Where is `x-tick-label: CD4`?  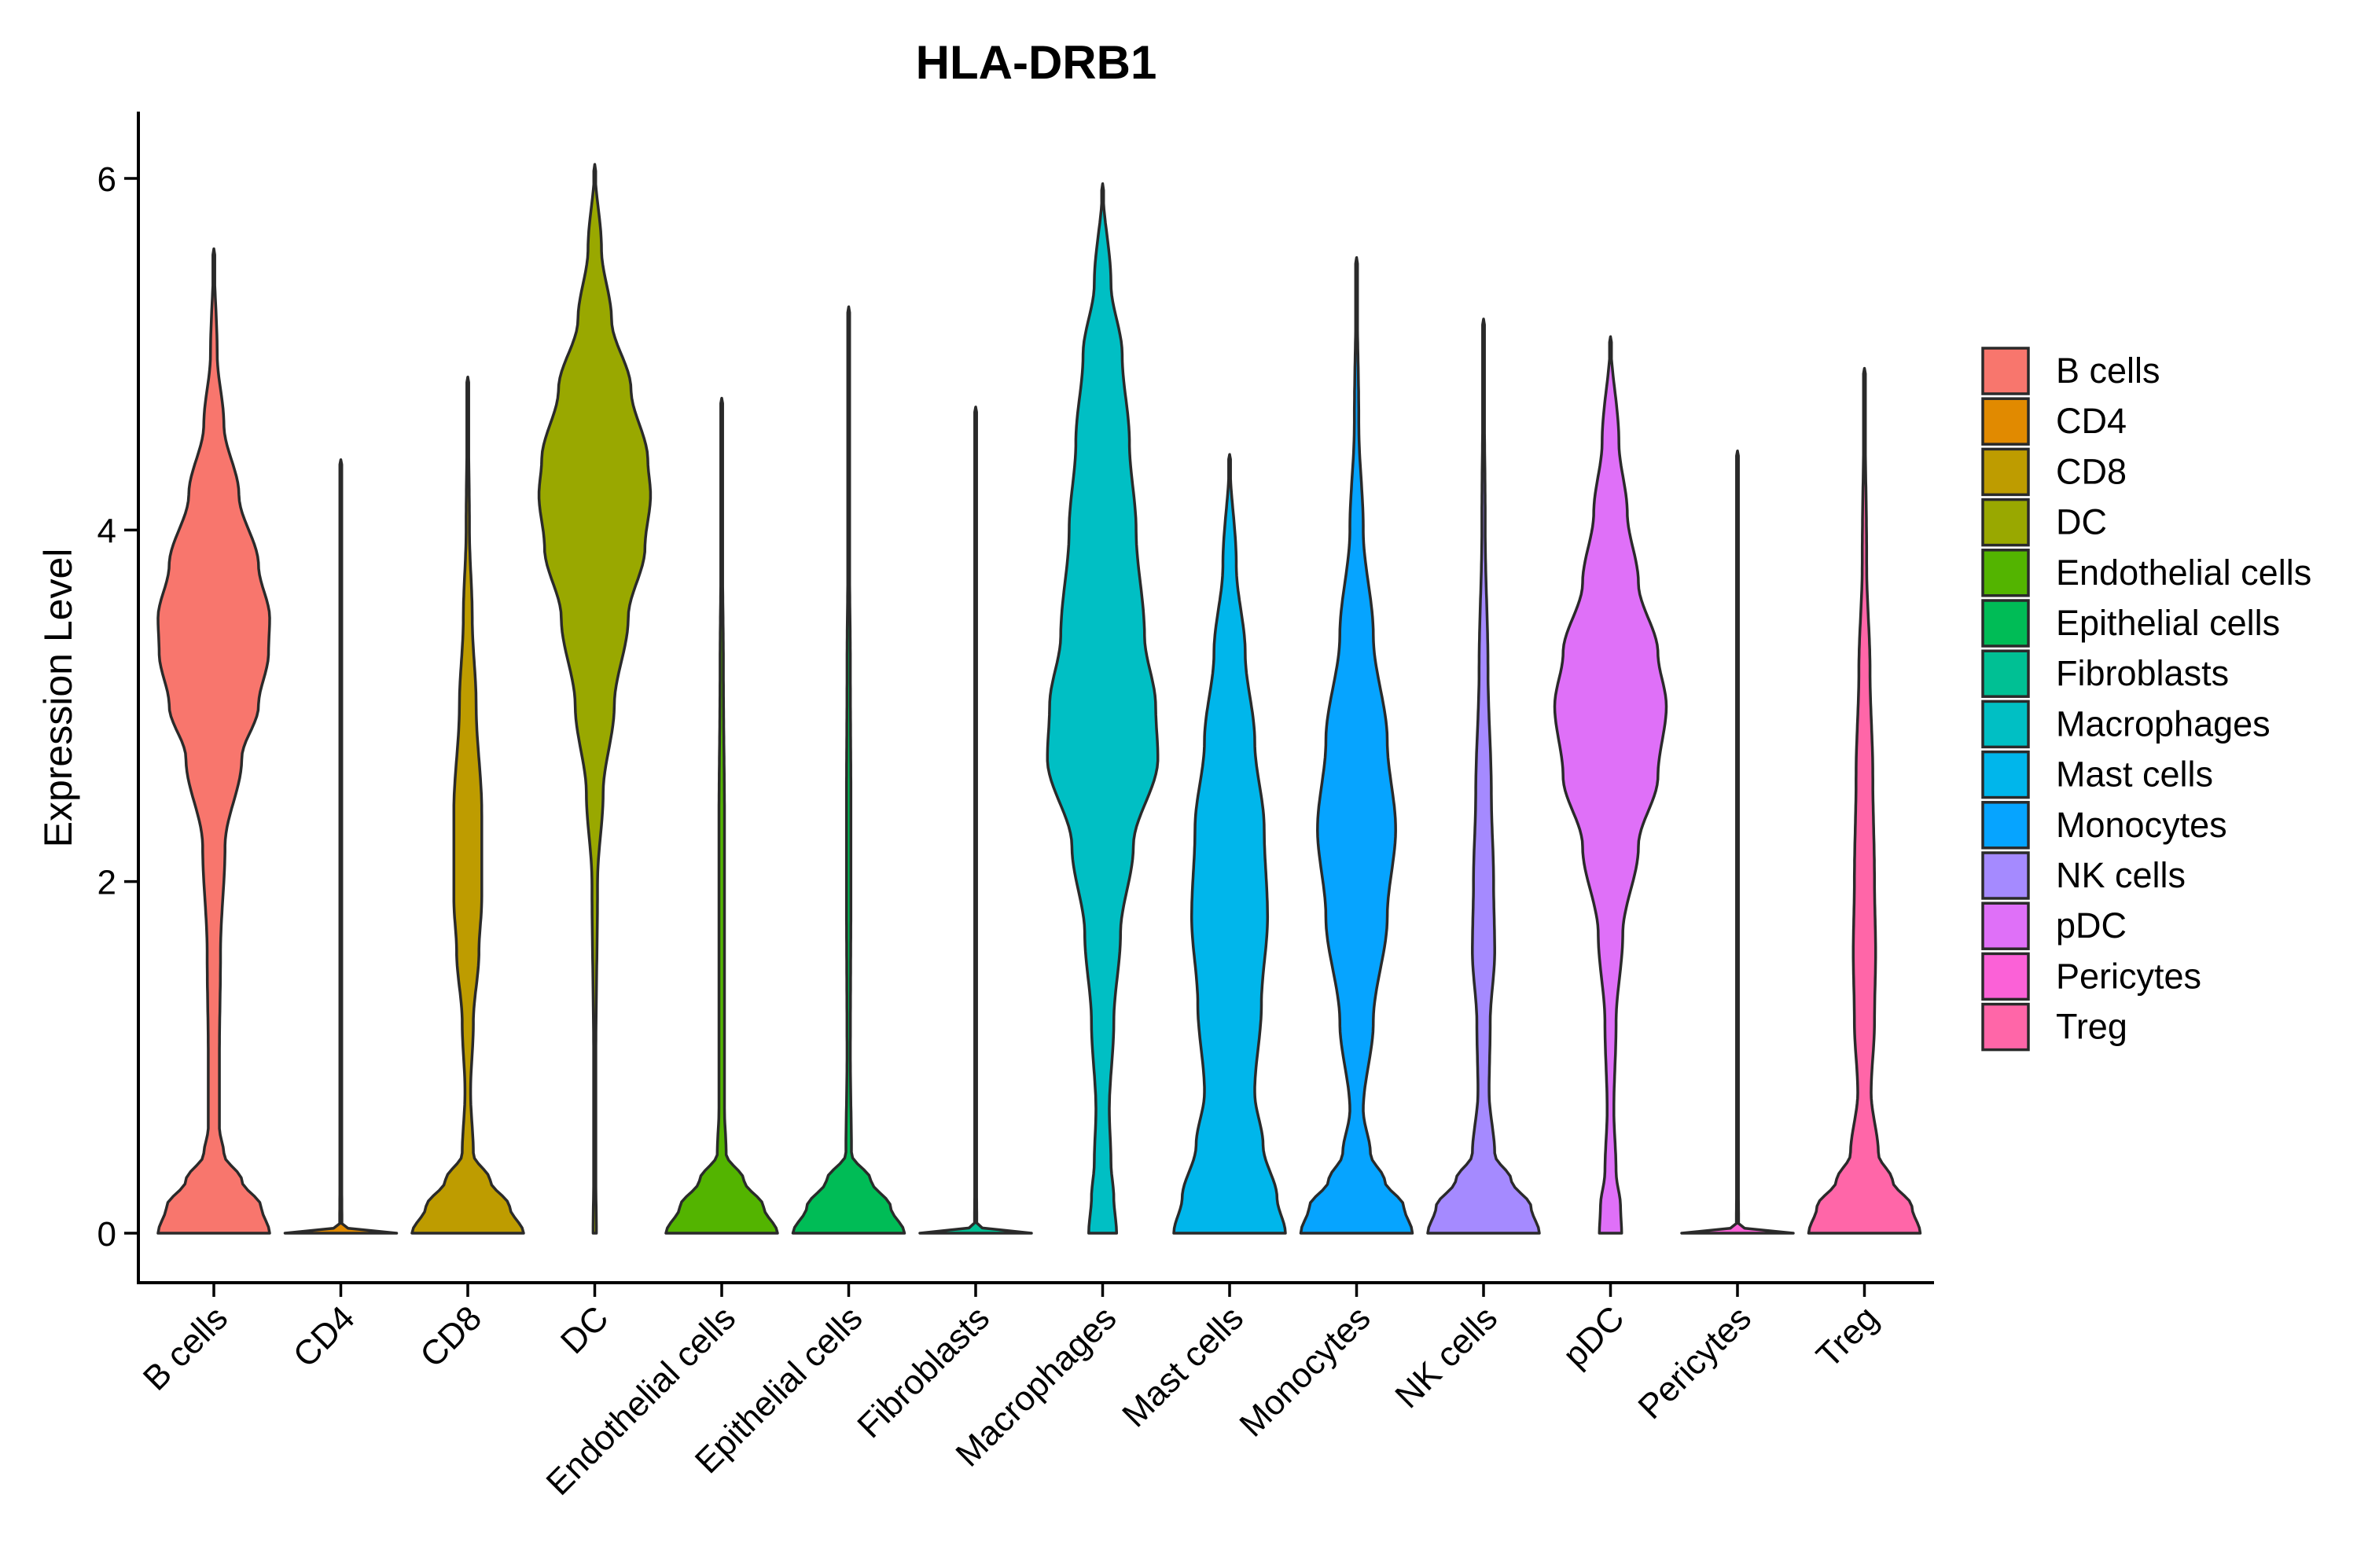
x-tick-label: CD4 is located at coordinates (324, 1336).